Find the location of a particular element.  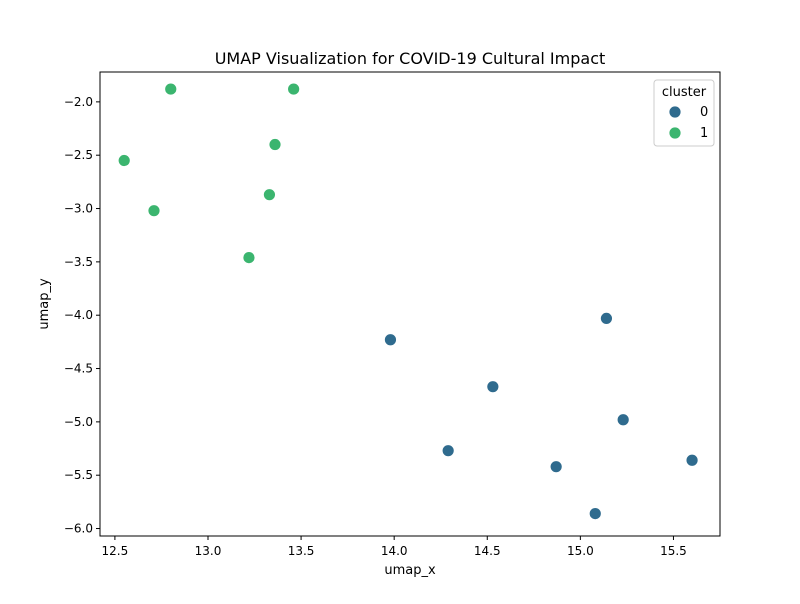

y-tick-label: −2.0 is located at coordinates (78, 102).